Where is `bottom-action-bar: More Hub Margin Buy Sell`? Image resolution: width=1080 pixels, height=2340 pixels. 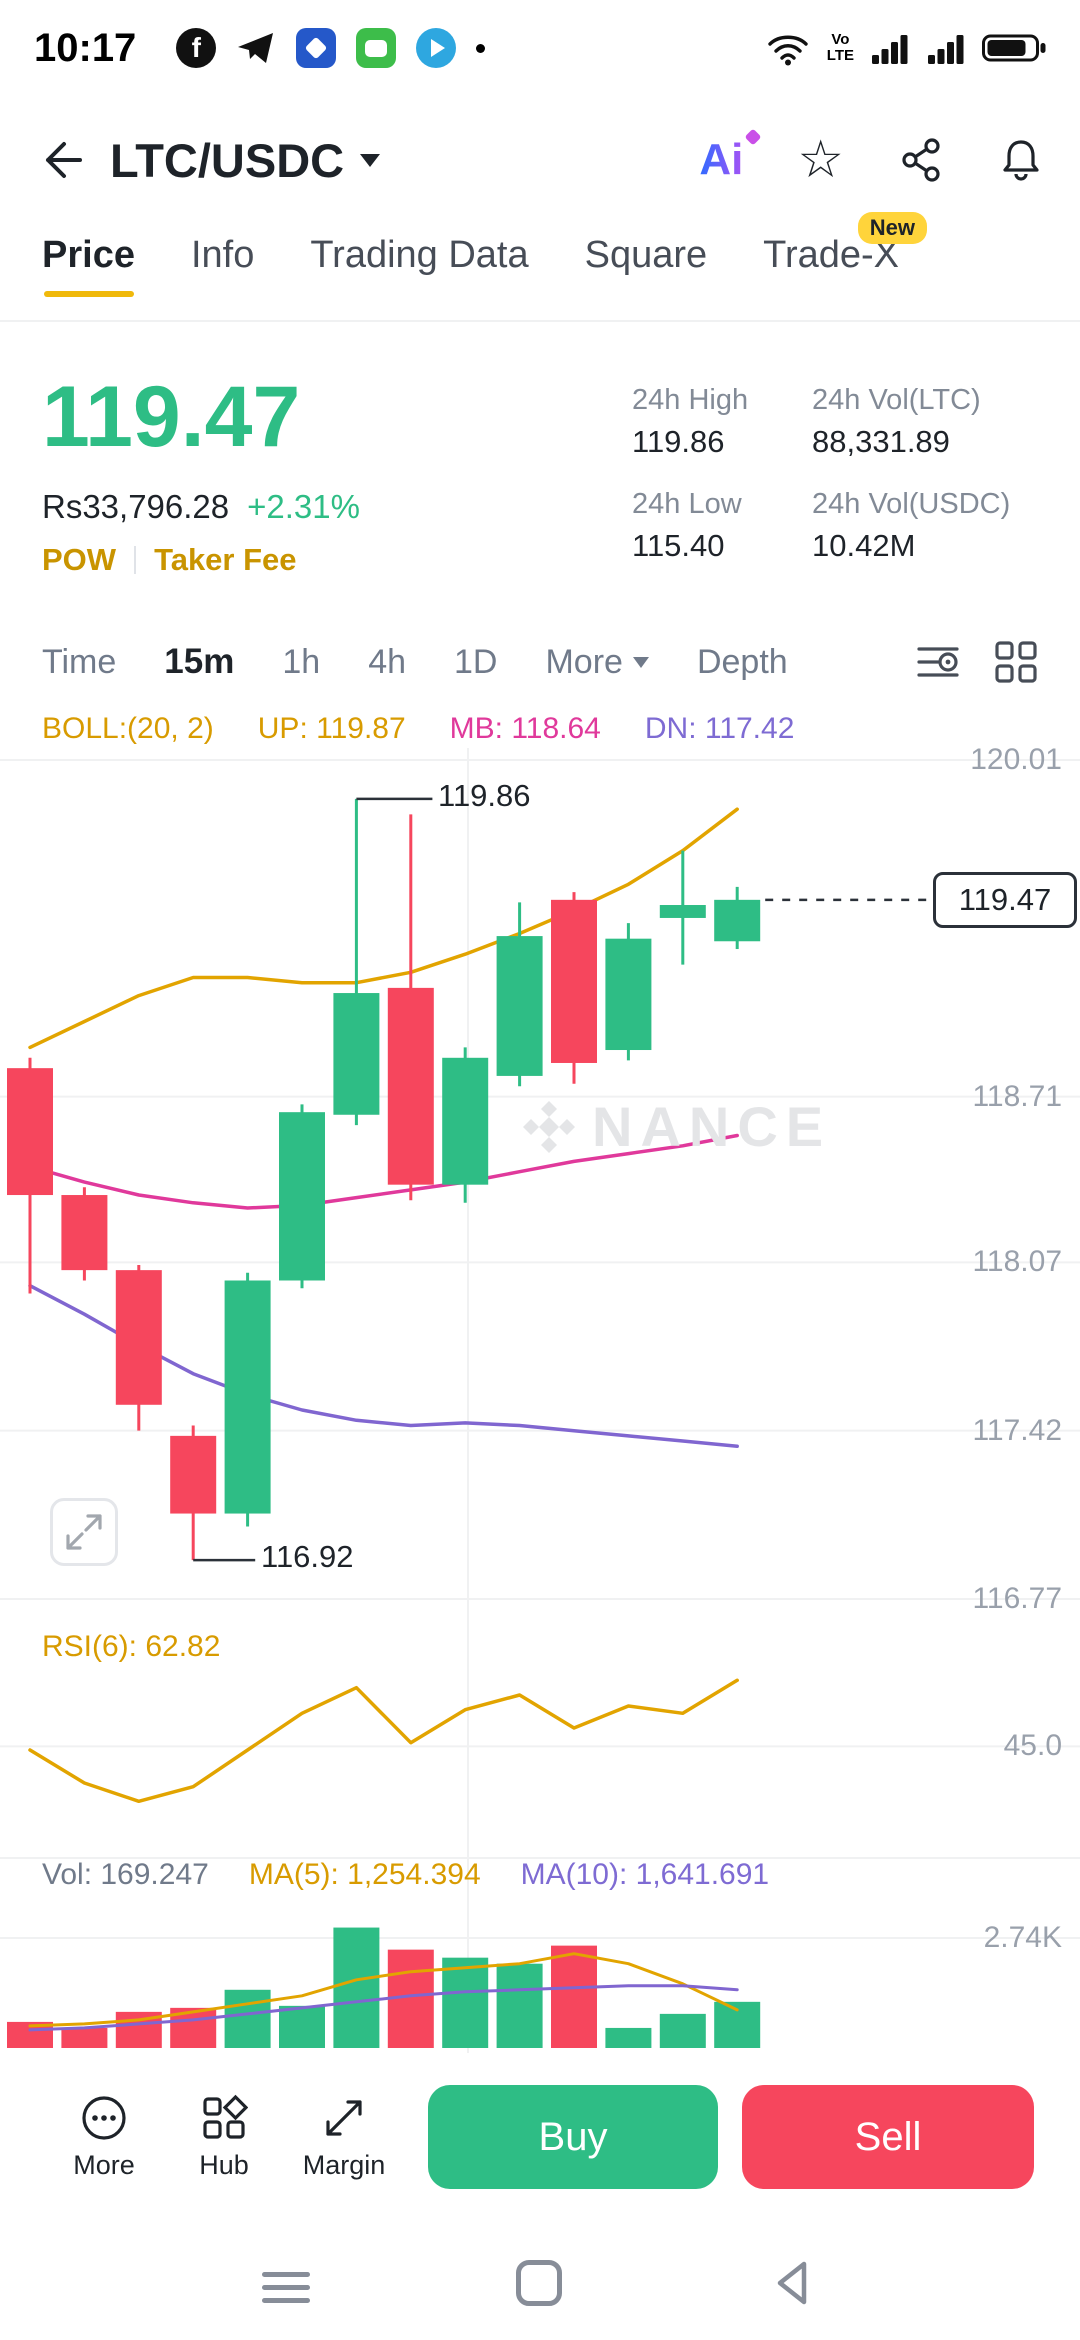 bottom-action-bar: More Hub Margin Buy Sell is located at coordinates (540, 2137).